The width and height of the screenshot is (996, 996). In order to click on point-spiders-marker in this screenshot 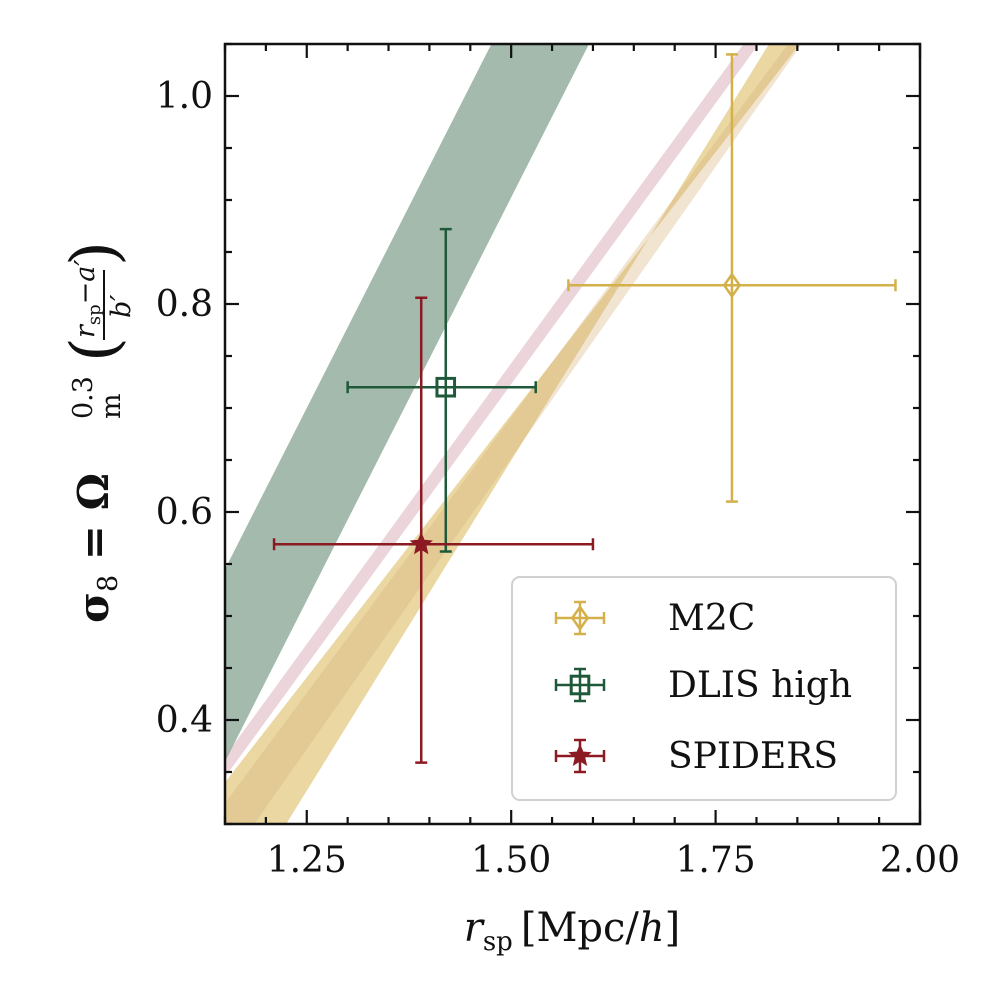, I will do `click(421, 543)`.